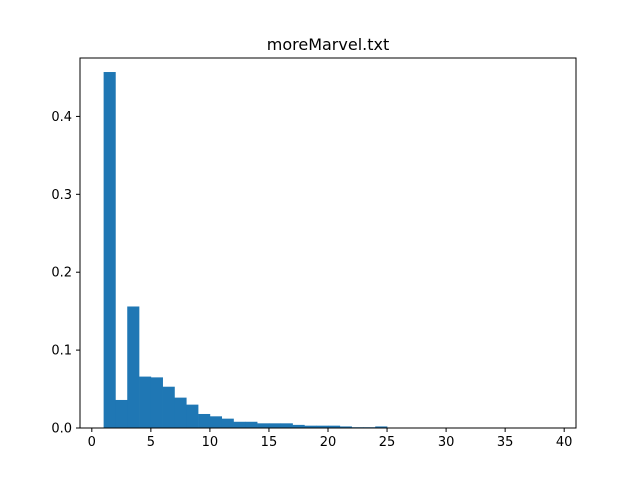 The width and height of the screenshot is (640, 480). What do you see at coordinates (269, 442) in the screenshot?
I see `x-tick-label: 15` at bounding box center [269, 442].